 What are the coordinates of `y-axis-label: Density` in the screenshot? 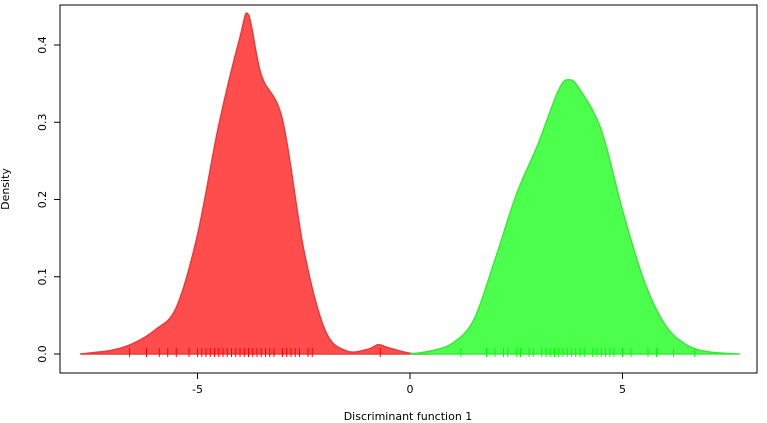 It's located at (6, 189).